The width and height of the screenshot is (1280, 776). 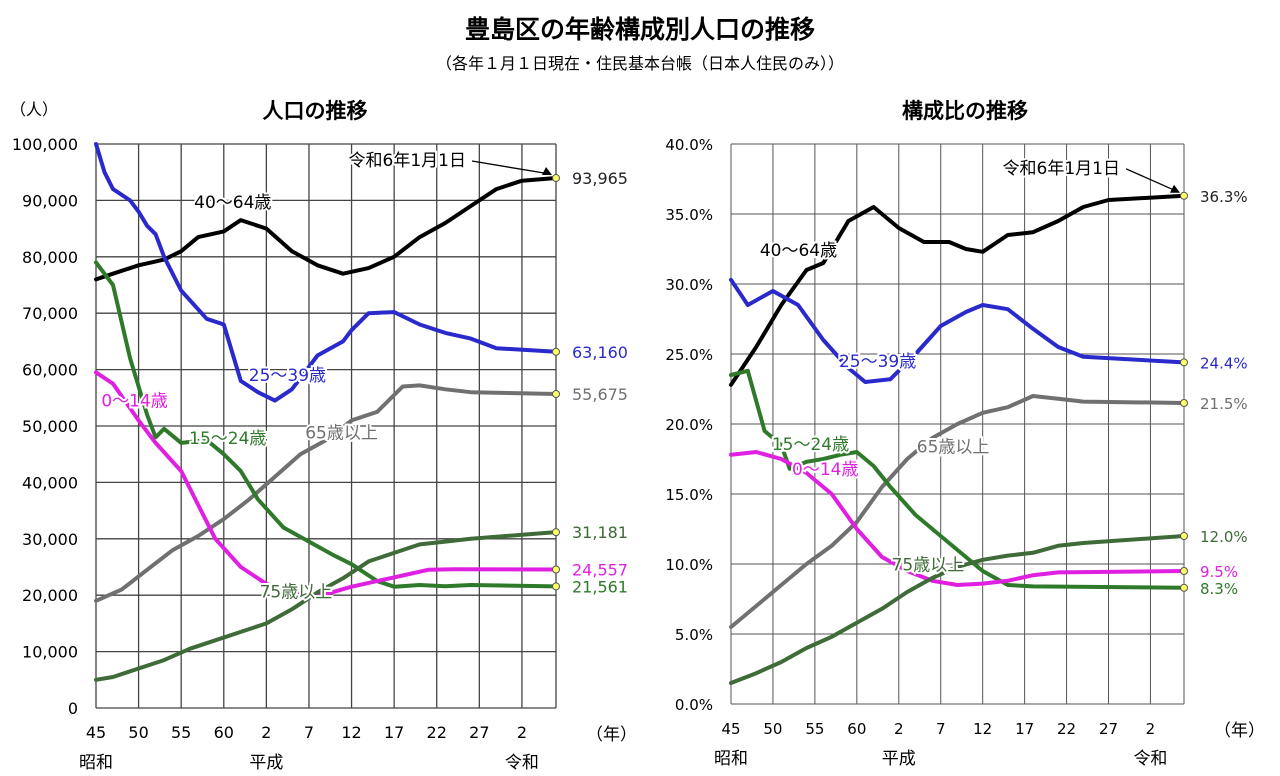 What do you see at coordinates (266, 763) in the screenshot?
I see `pop-era-label: 平成` at bounding box center [266, 763].